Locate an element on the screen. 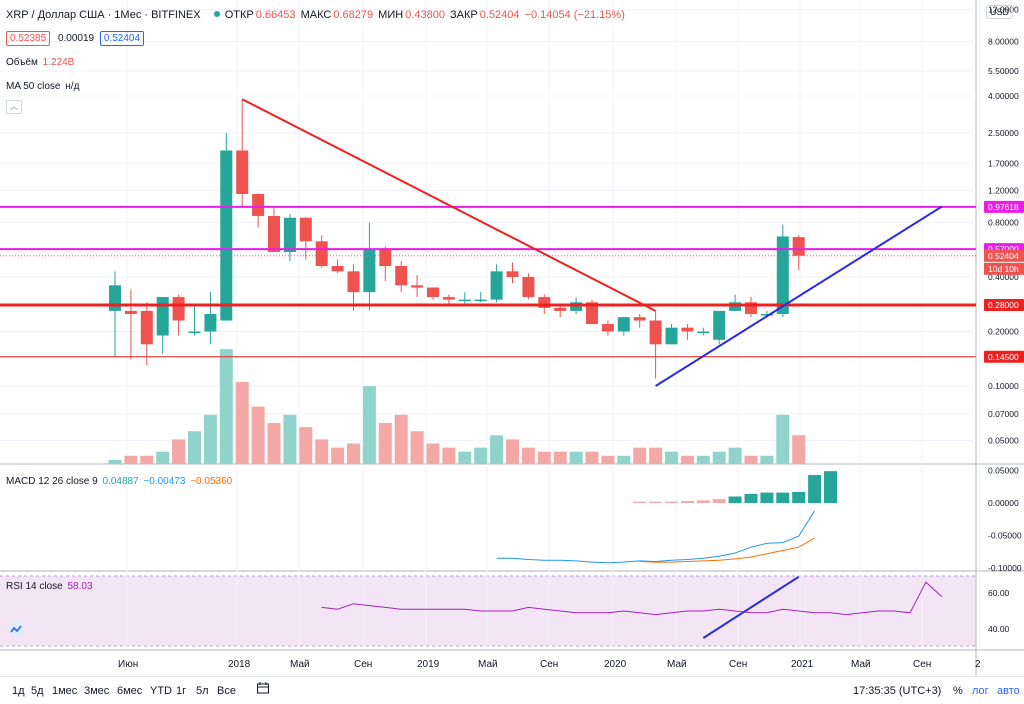  horizontal-level-label: 0.28000 is located at coordinates (1003, 305).